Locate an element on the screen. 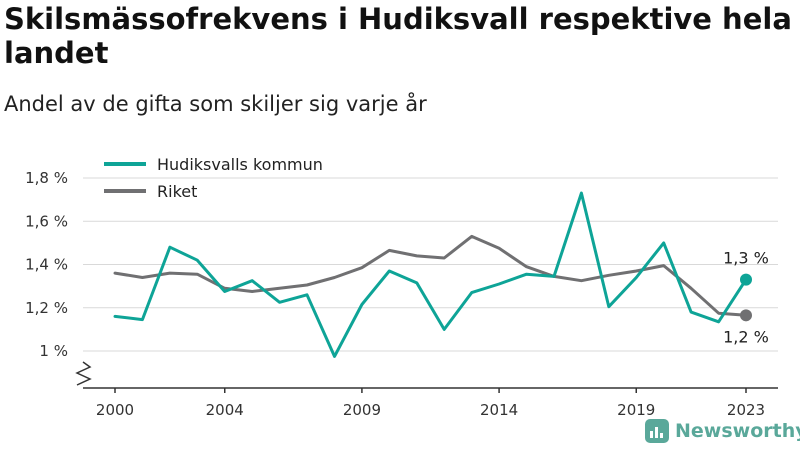  y-tick-label: 1,6 % is located at coordinates (46, 221).